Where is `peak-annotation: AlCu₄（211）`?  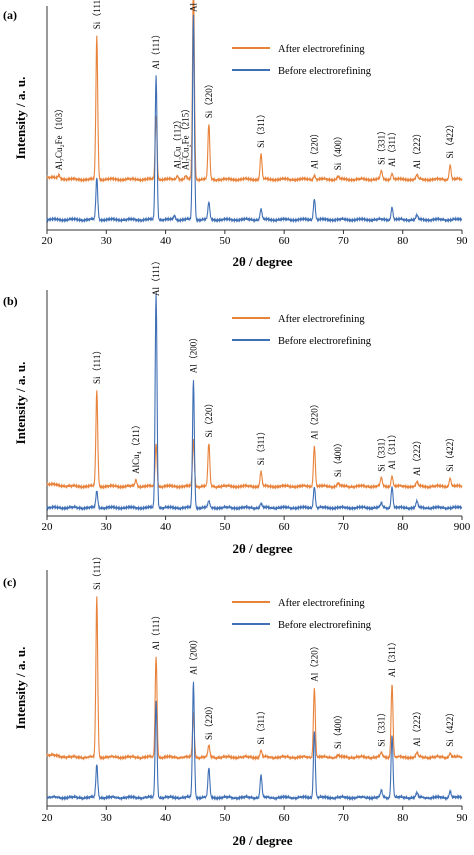
peak-annotation: AlCu₄（211） is located at coordinates (136, 447).